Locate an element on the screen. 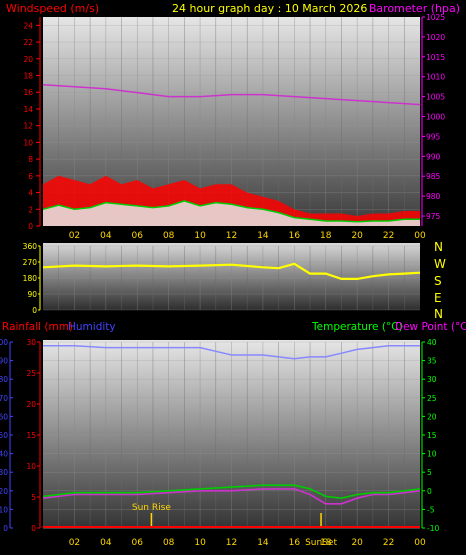 This screenshot has height=555, width=466. temp-x-tick: 12 is located at coordinates (231, 543).